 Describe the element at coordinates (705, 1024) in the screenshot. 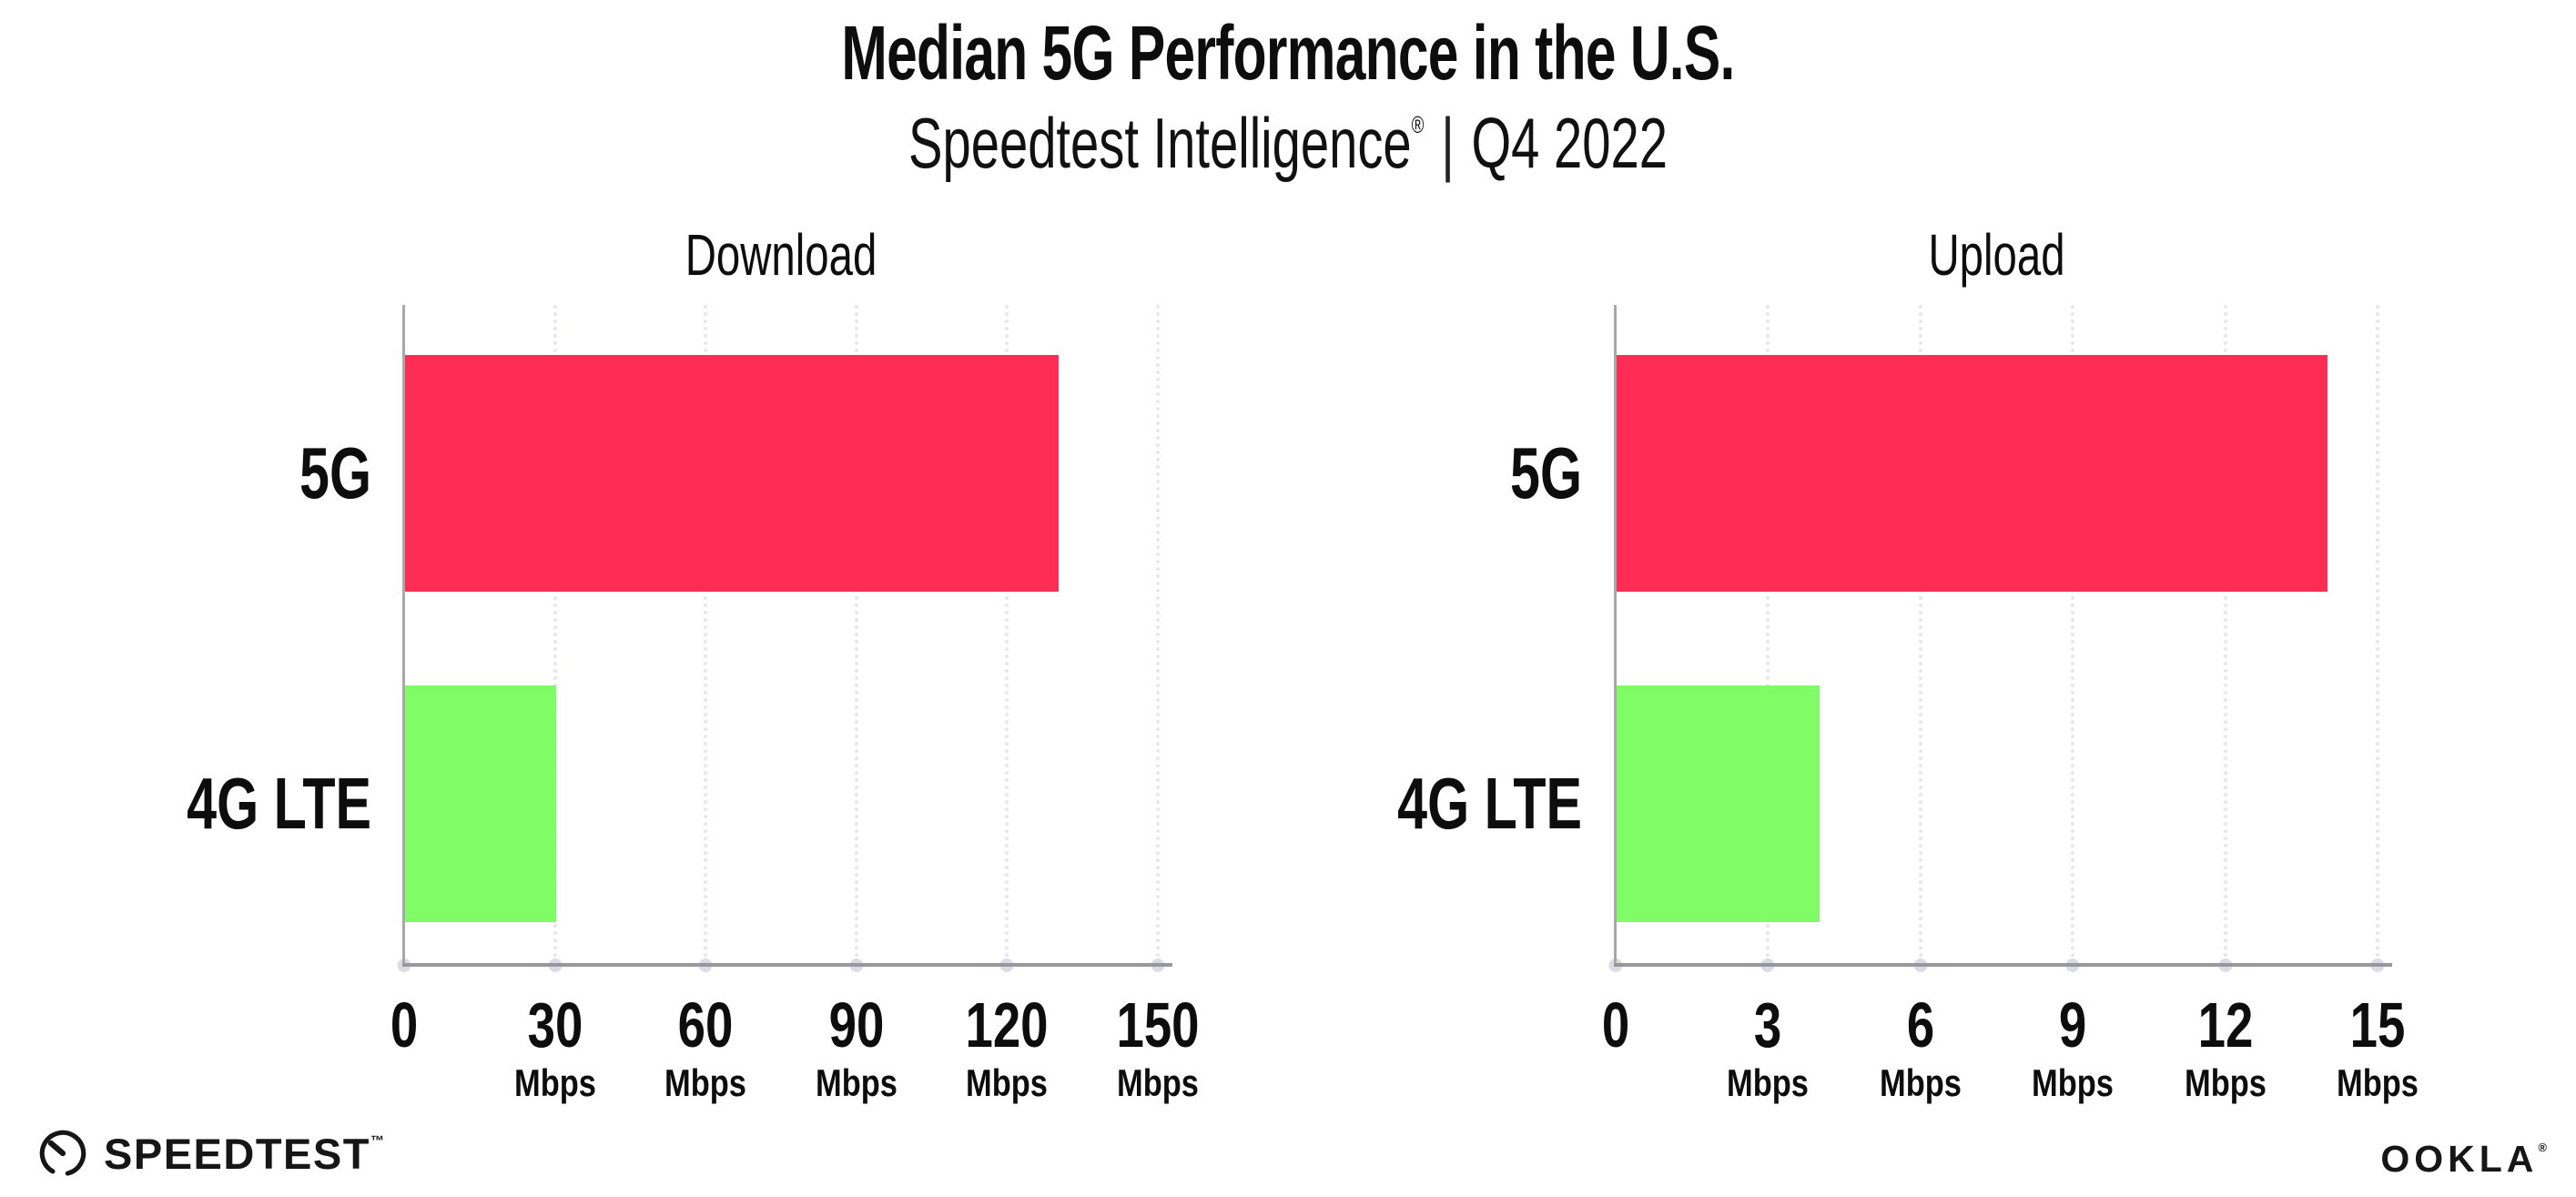

I see `x-tick-value: 60` at that location.